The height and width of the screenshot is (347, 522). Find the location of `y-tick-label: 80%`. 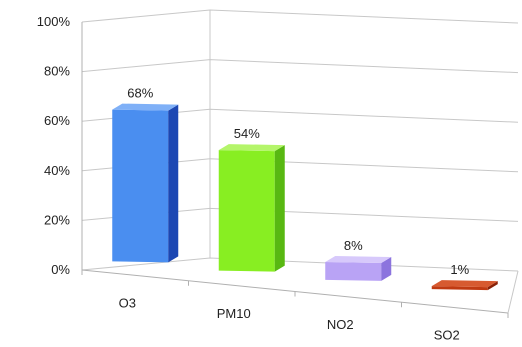

y-tick-label: 80% is located at coordinates (57, 71).